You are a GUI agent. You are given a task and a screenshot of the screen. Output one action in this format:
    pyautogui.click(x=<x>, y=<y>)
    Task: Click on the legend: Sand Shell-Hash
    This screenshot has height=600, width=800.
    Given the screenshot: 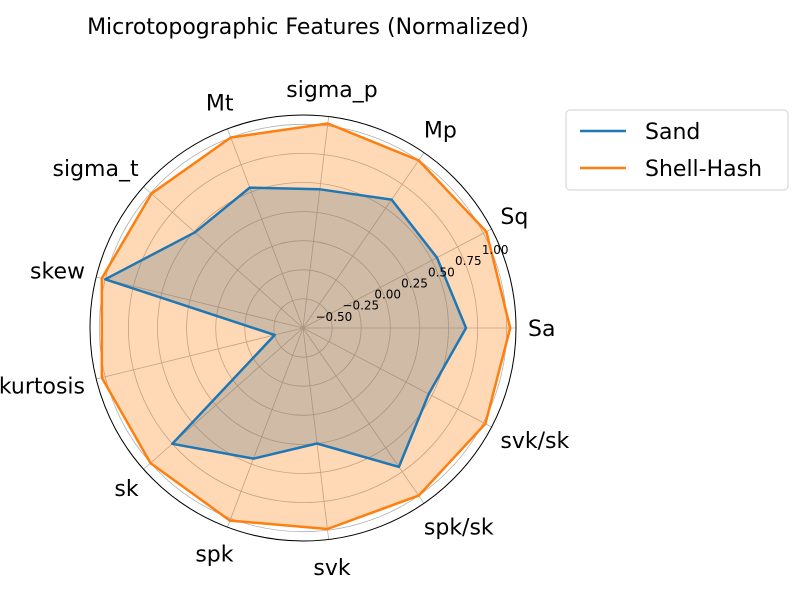 What is the action you would take?
    pyautogui.click(x=677, y=150)
    